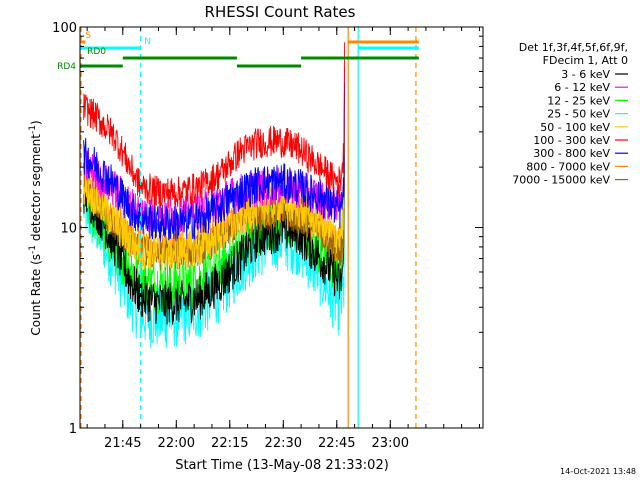  Describe the element at coordinates (571, 140) in the screenshot. I see `legend-entry-label-5: 100 - 300 keV` at that location.